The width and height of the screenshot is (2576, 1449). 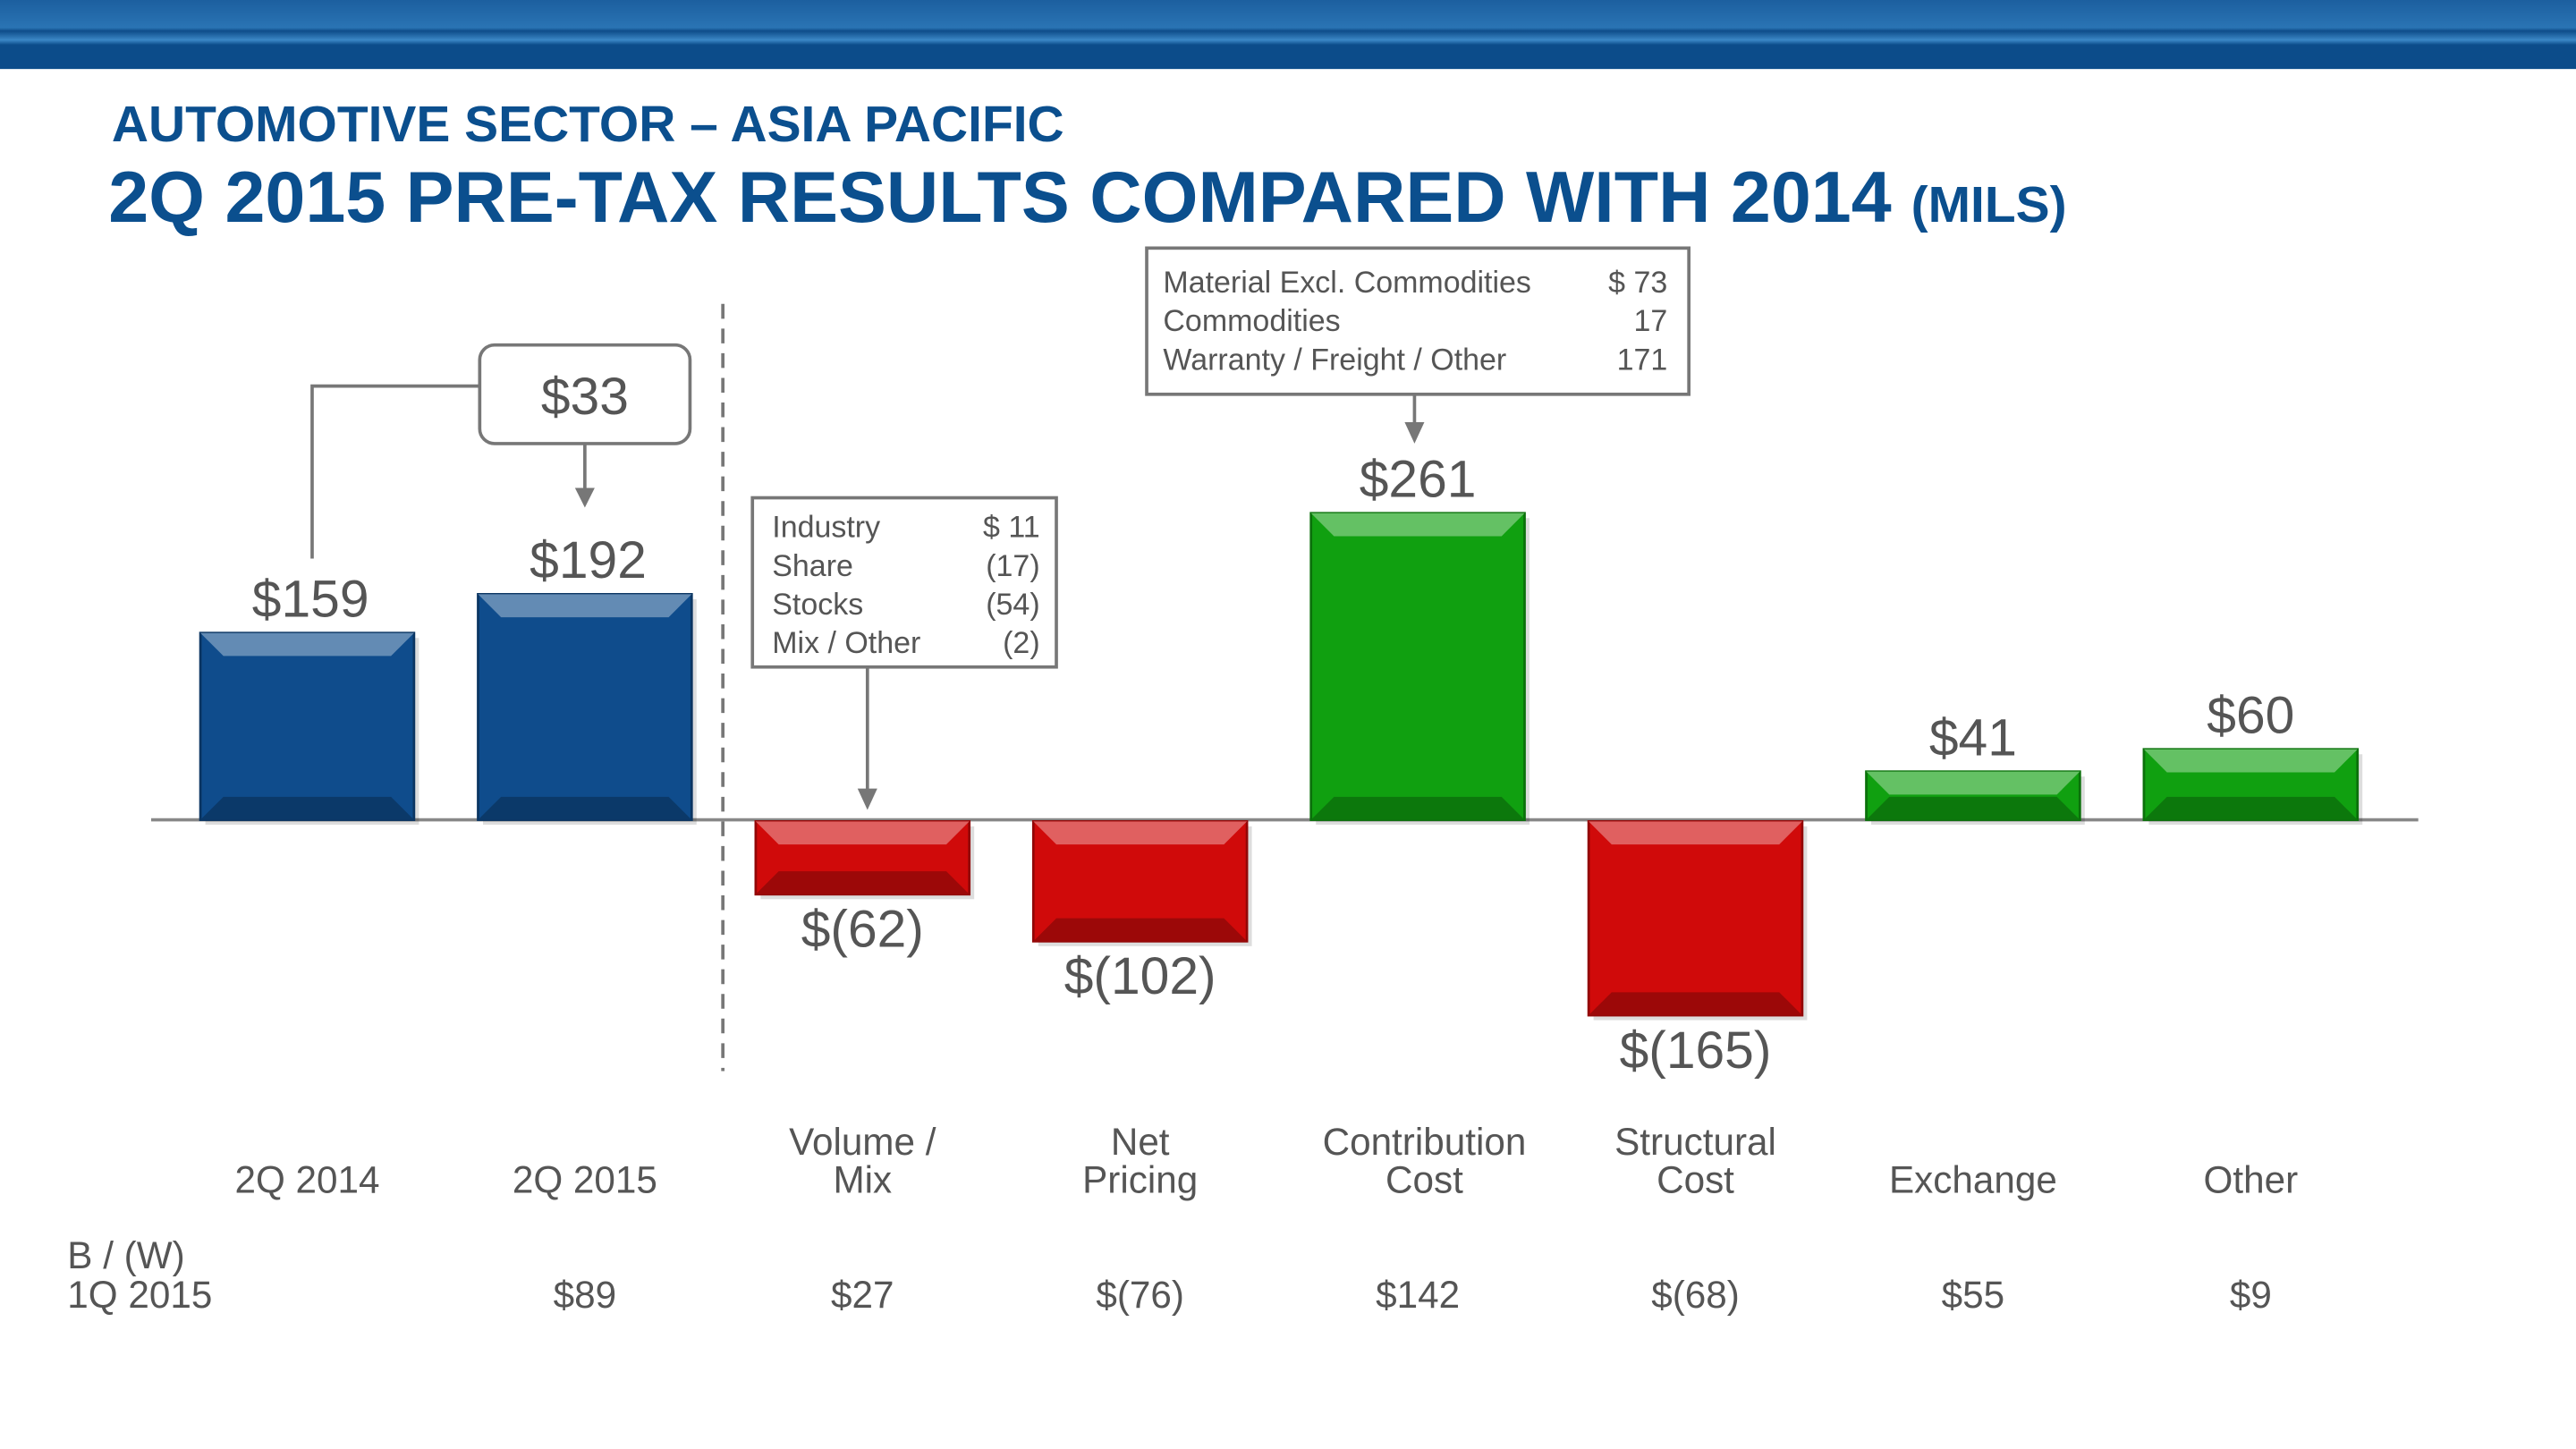 I want to click on value-label: $(165), so click(x=1696, y=1050).